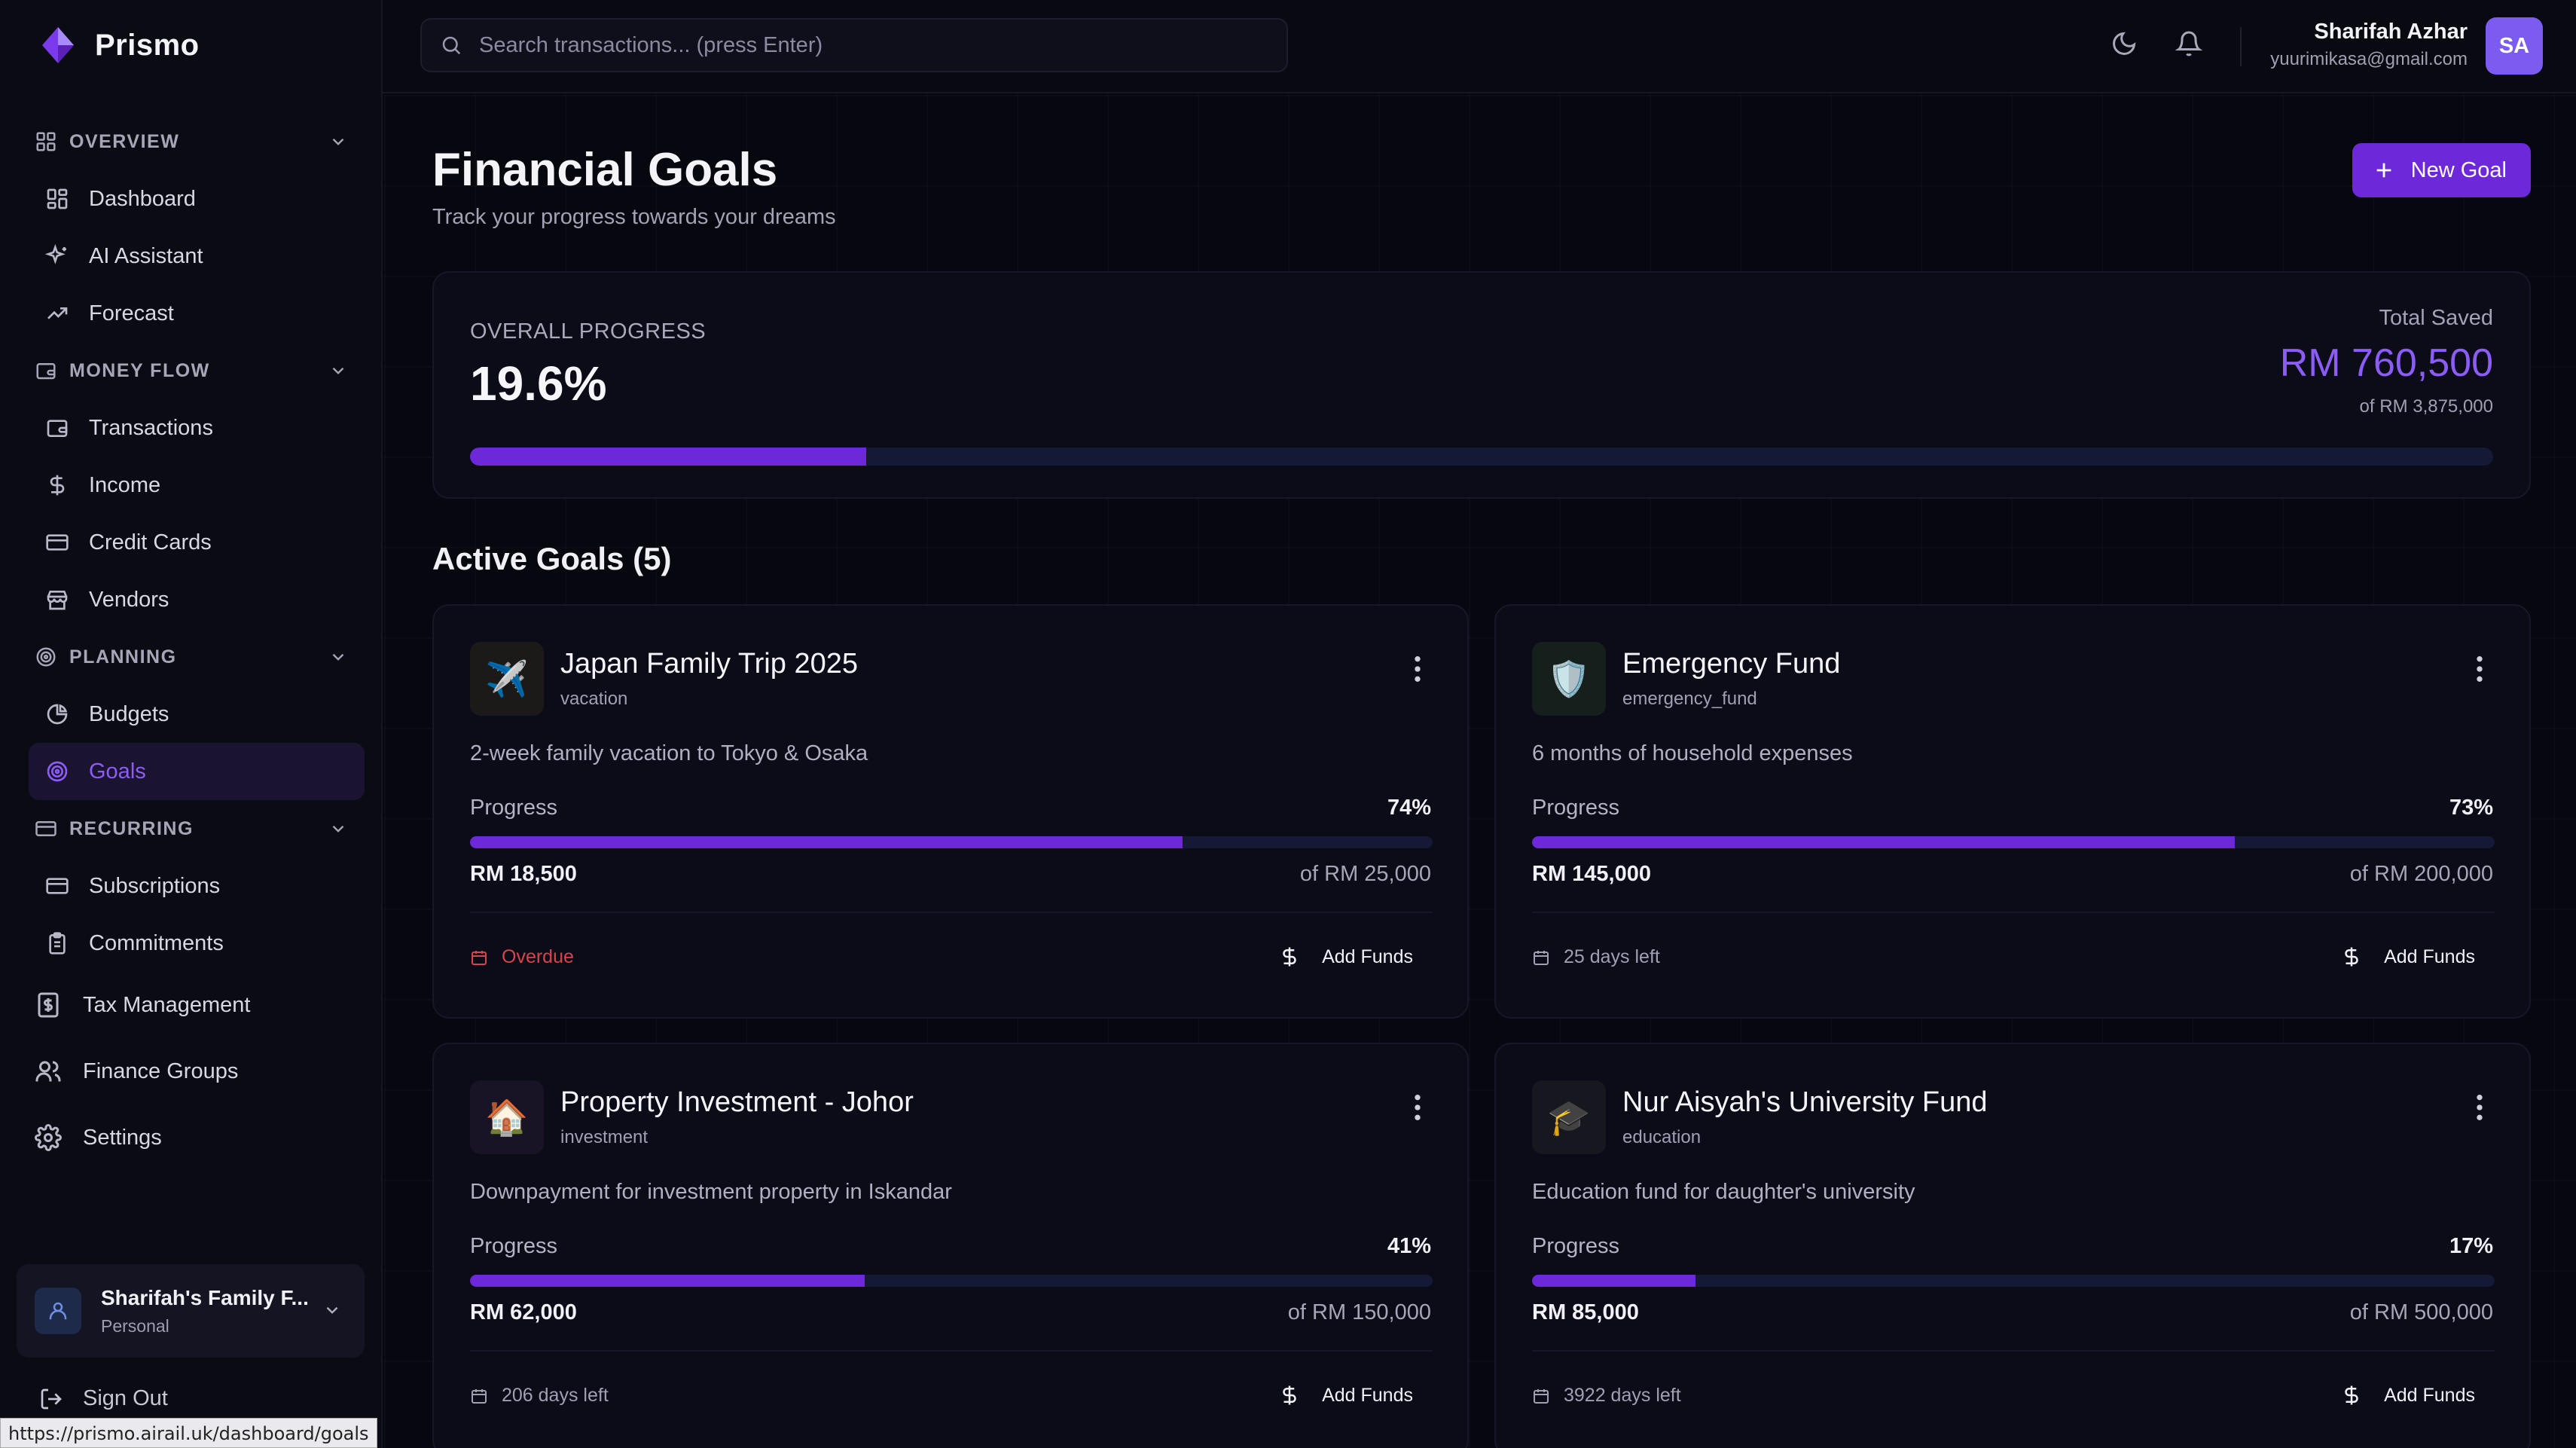 The height and width of the screenshot is (1448, 2576). Describe the element at coordinates (2189, 43) in the screenshot. I see `bell-icon` at that location.